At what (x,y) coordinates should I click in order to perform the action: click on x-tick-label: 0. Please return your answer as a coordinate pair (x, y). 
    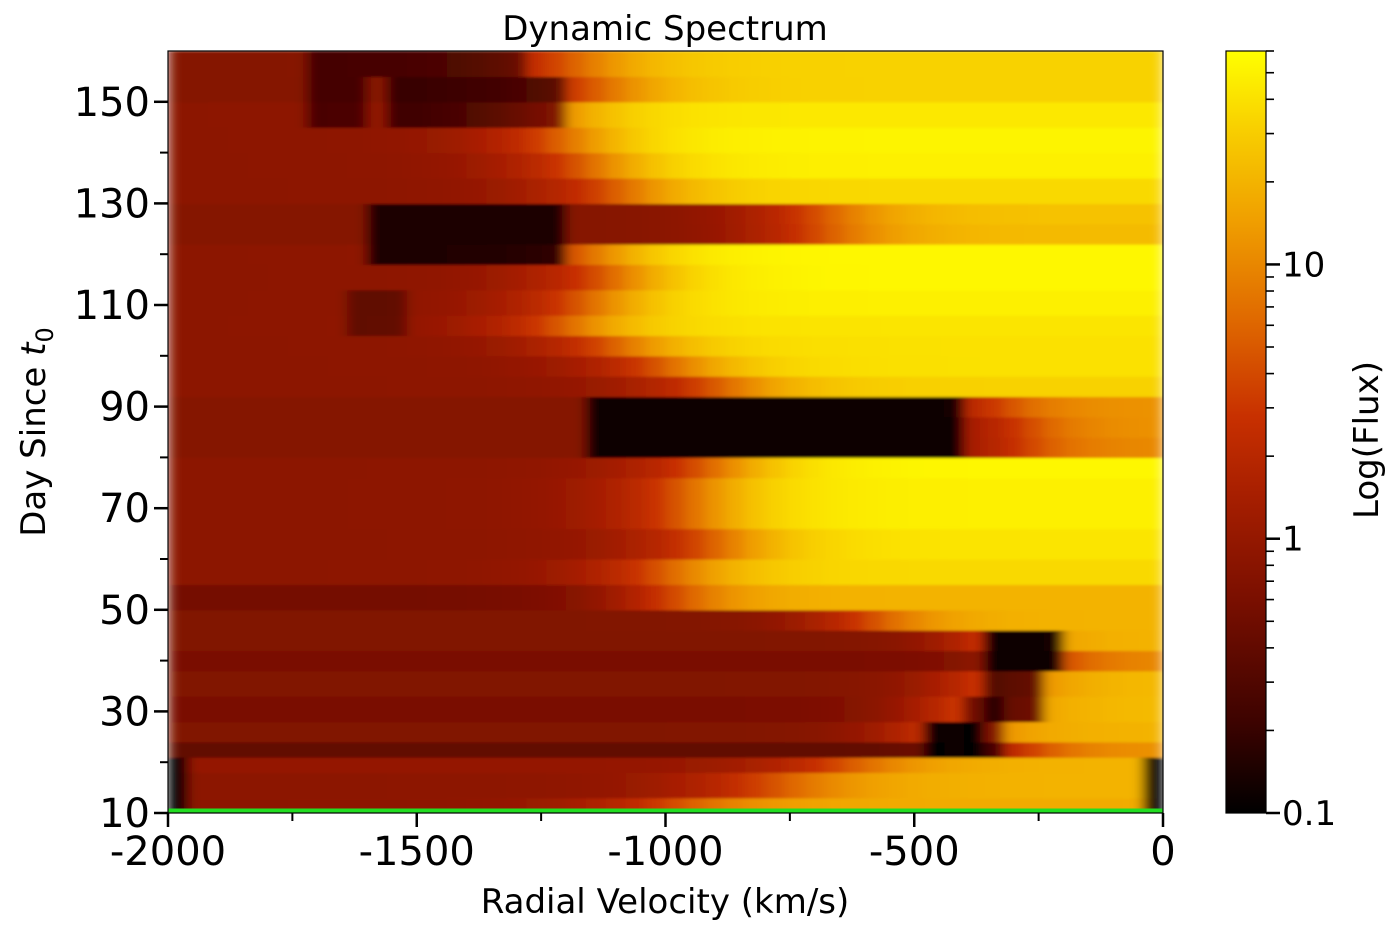
    Looking at the image, I should click on (1162, 852).